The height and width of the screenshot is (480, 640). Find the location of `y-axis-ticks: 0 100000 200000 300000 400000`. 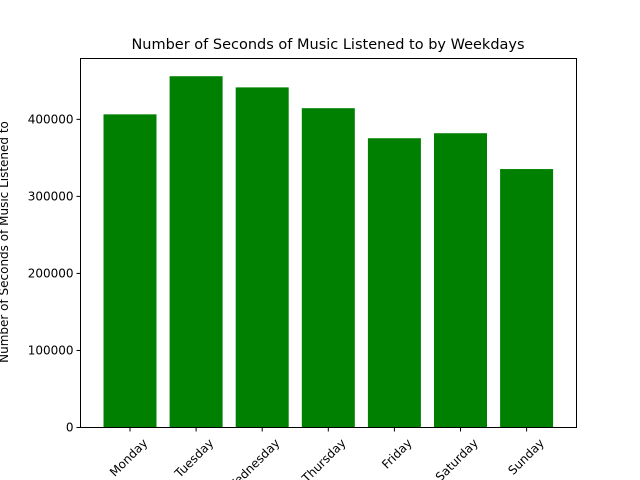

y-axis-ticks: 0 100000 200000 300000 400000 is located at coordinates (54, 273).